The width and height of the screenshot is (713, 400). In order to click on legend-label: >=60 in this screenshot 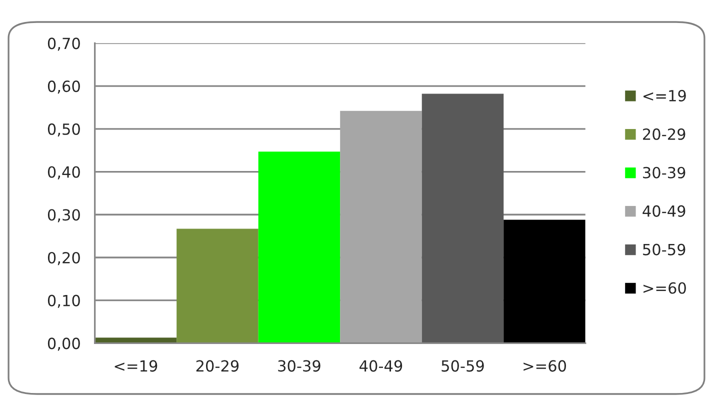, I will do `click(665, 288)`.